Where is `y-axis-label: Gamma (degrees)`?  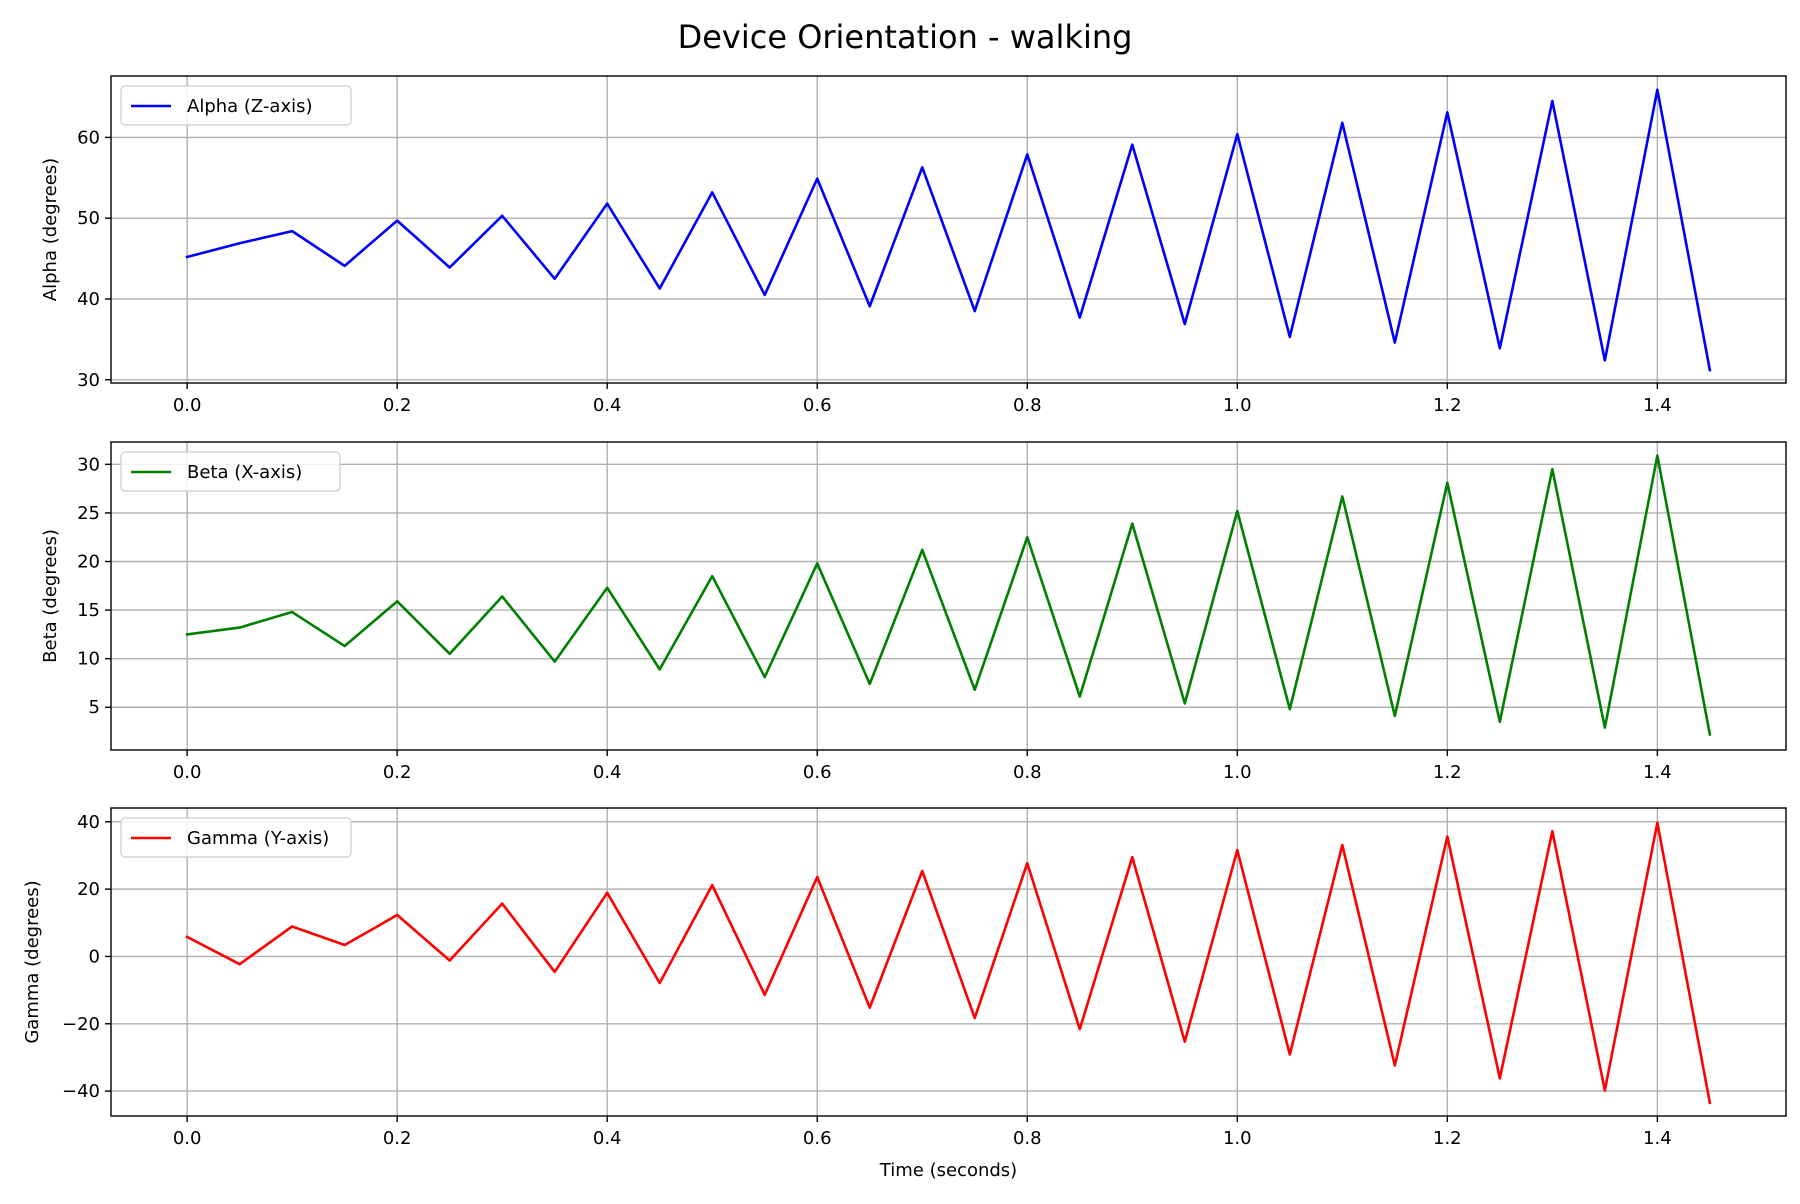 y-axis-label: Gamma (degrees) is located at coordinates (32, 961).